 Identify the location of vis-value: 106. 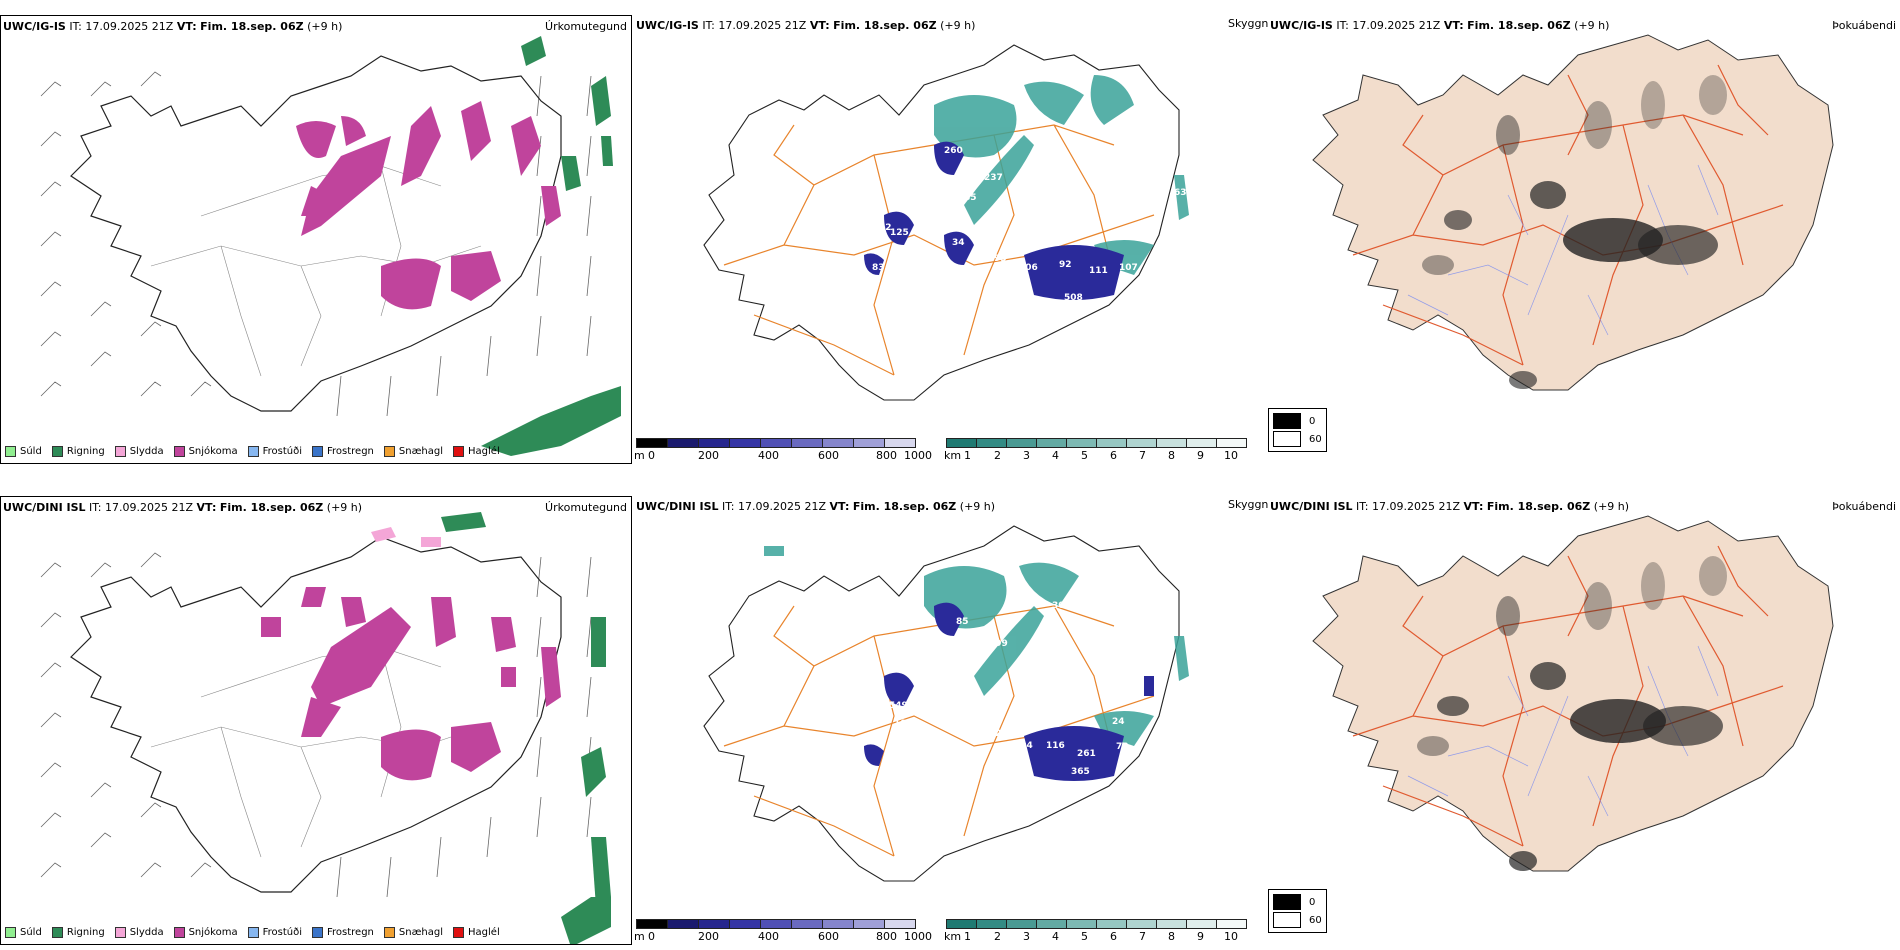
(1028, 268).